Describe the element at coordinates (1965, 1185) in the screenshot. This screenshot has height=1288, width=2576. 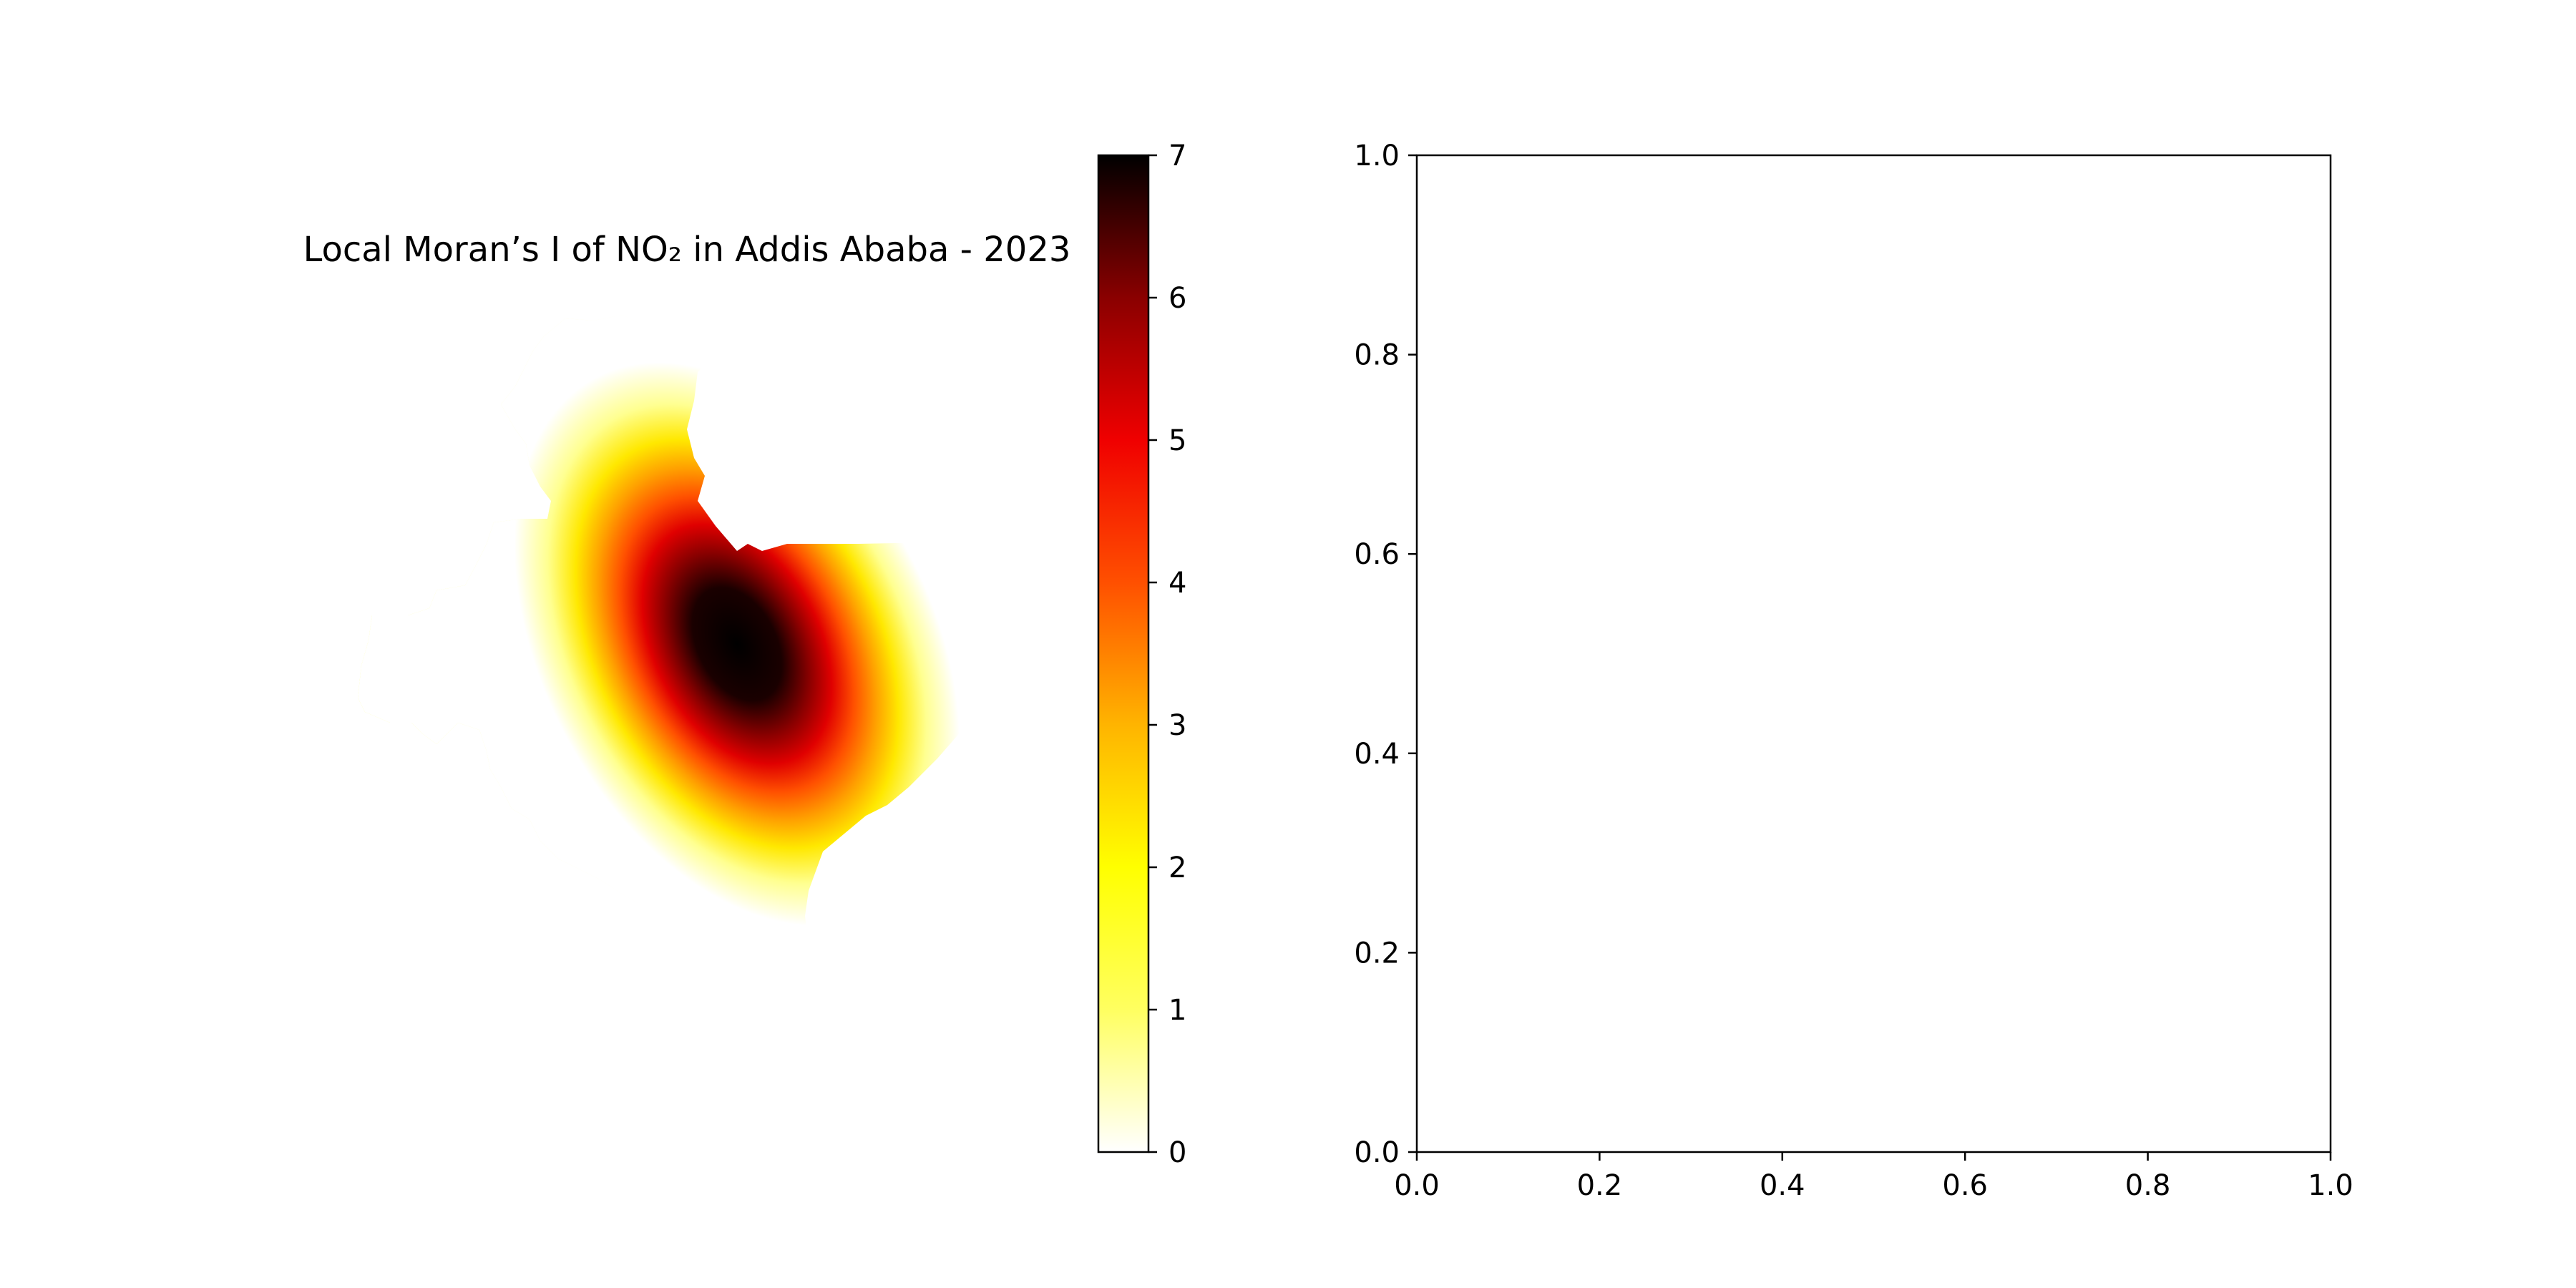
I see `x-tick-label: 0.6` at that location.